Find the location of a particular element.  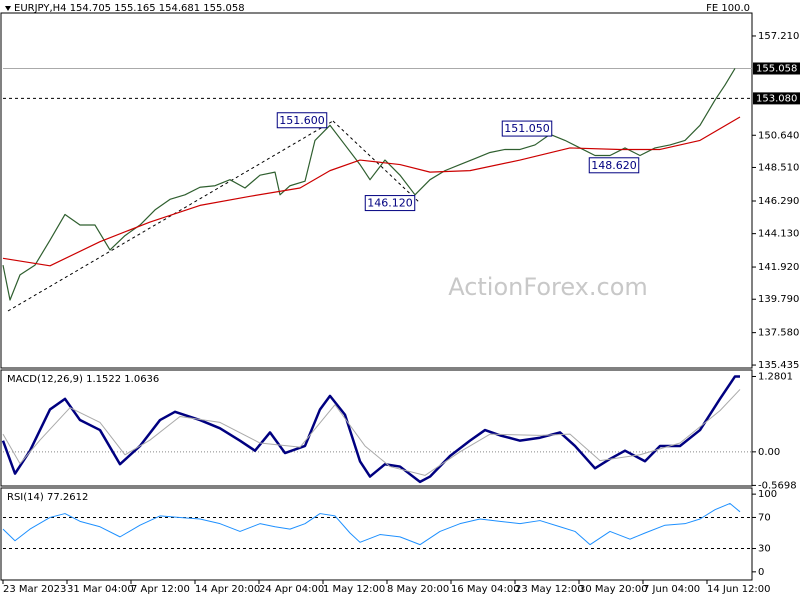

panel-frame is located at coordinates (376, 534).